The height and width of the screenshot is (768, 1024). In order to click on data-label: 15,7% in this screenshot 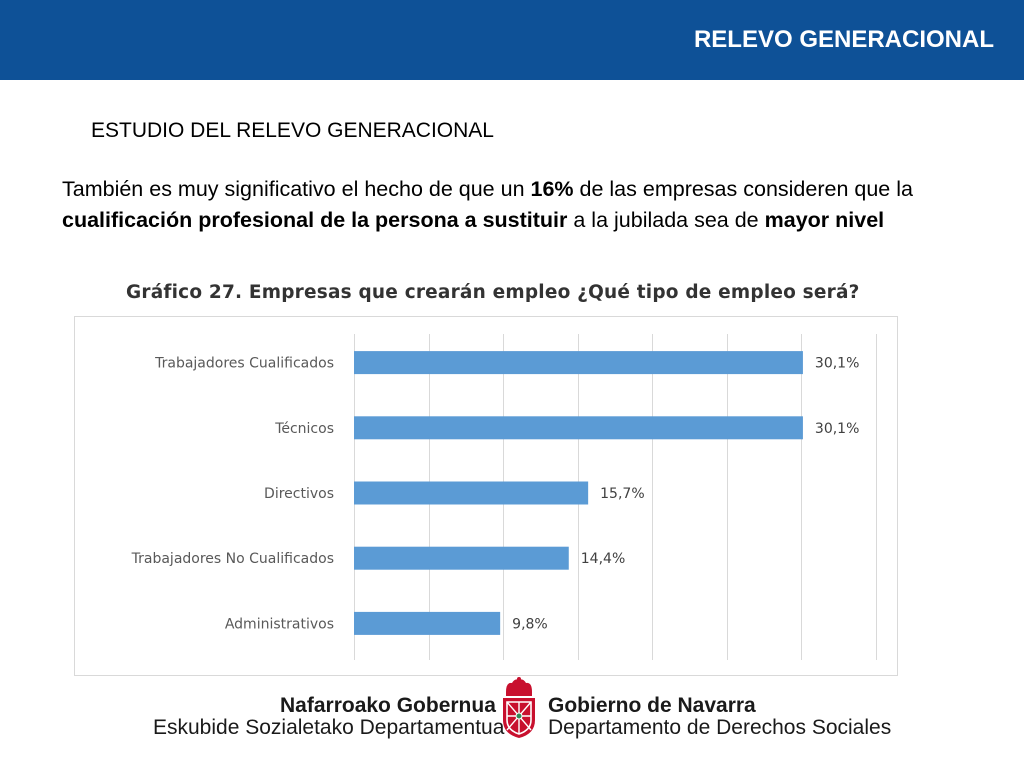, I will do `click(622, 494)`.